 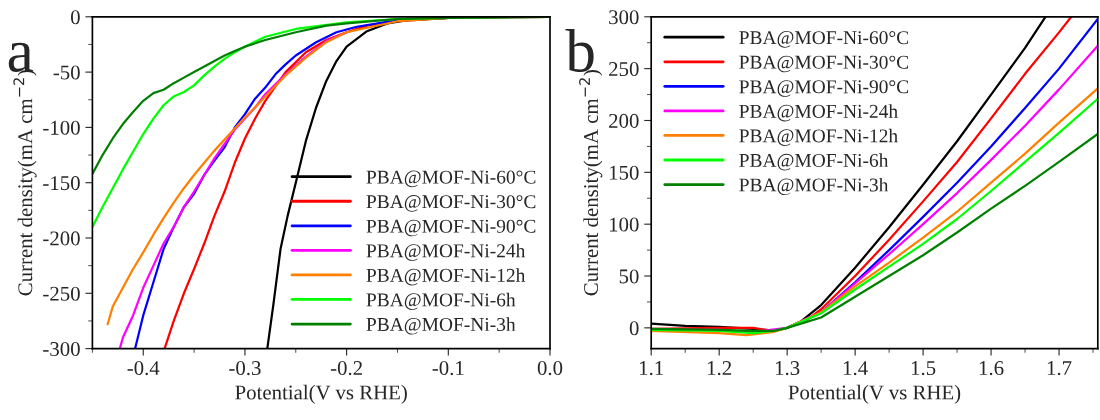 I want to click on x-tick-label: 1.6, so click(x=991, y=368).